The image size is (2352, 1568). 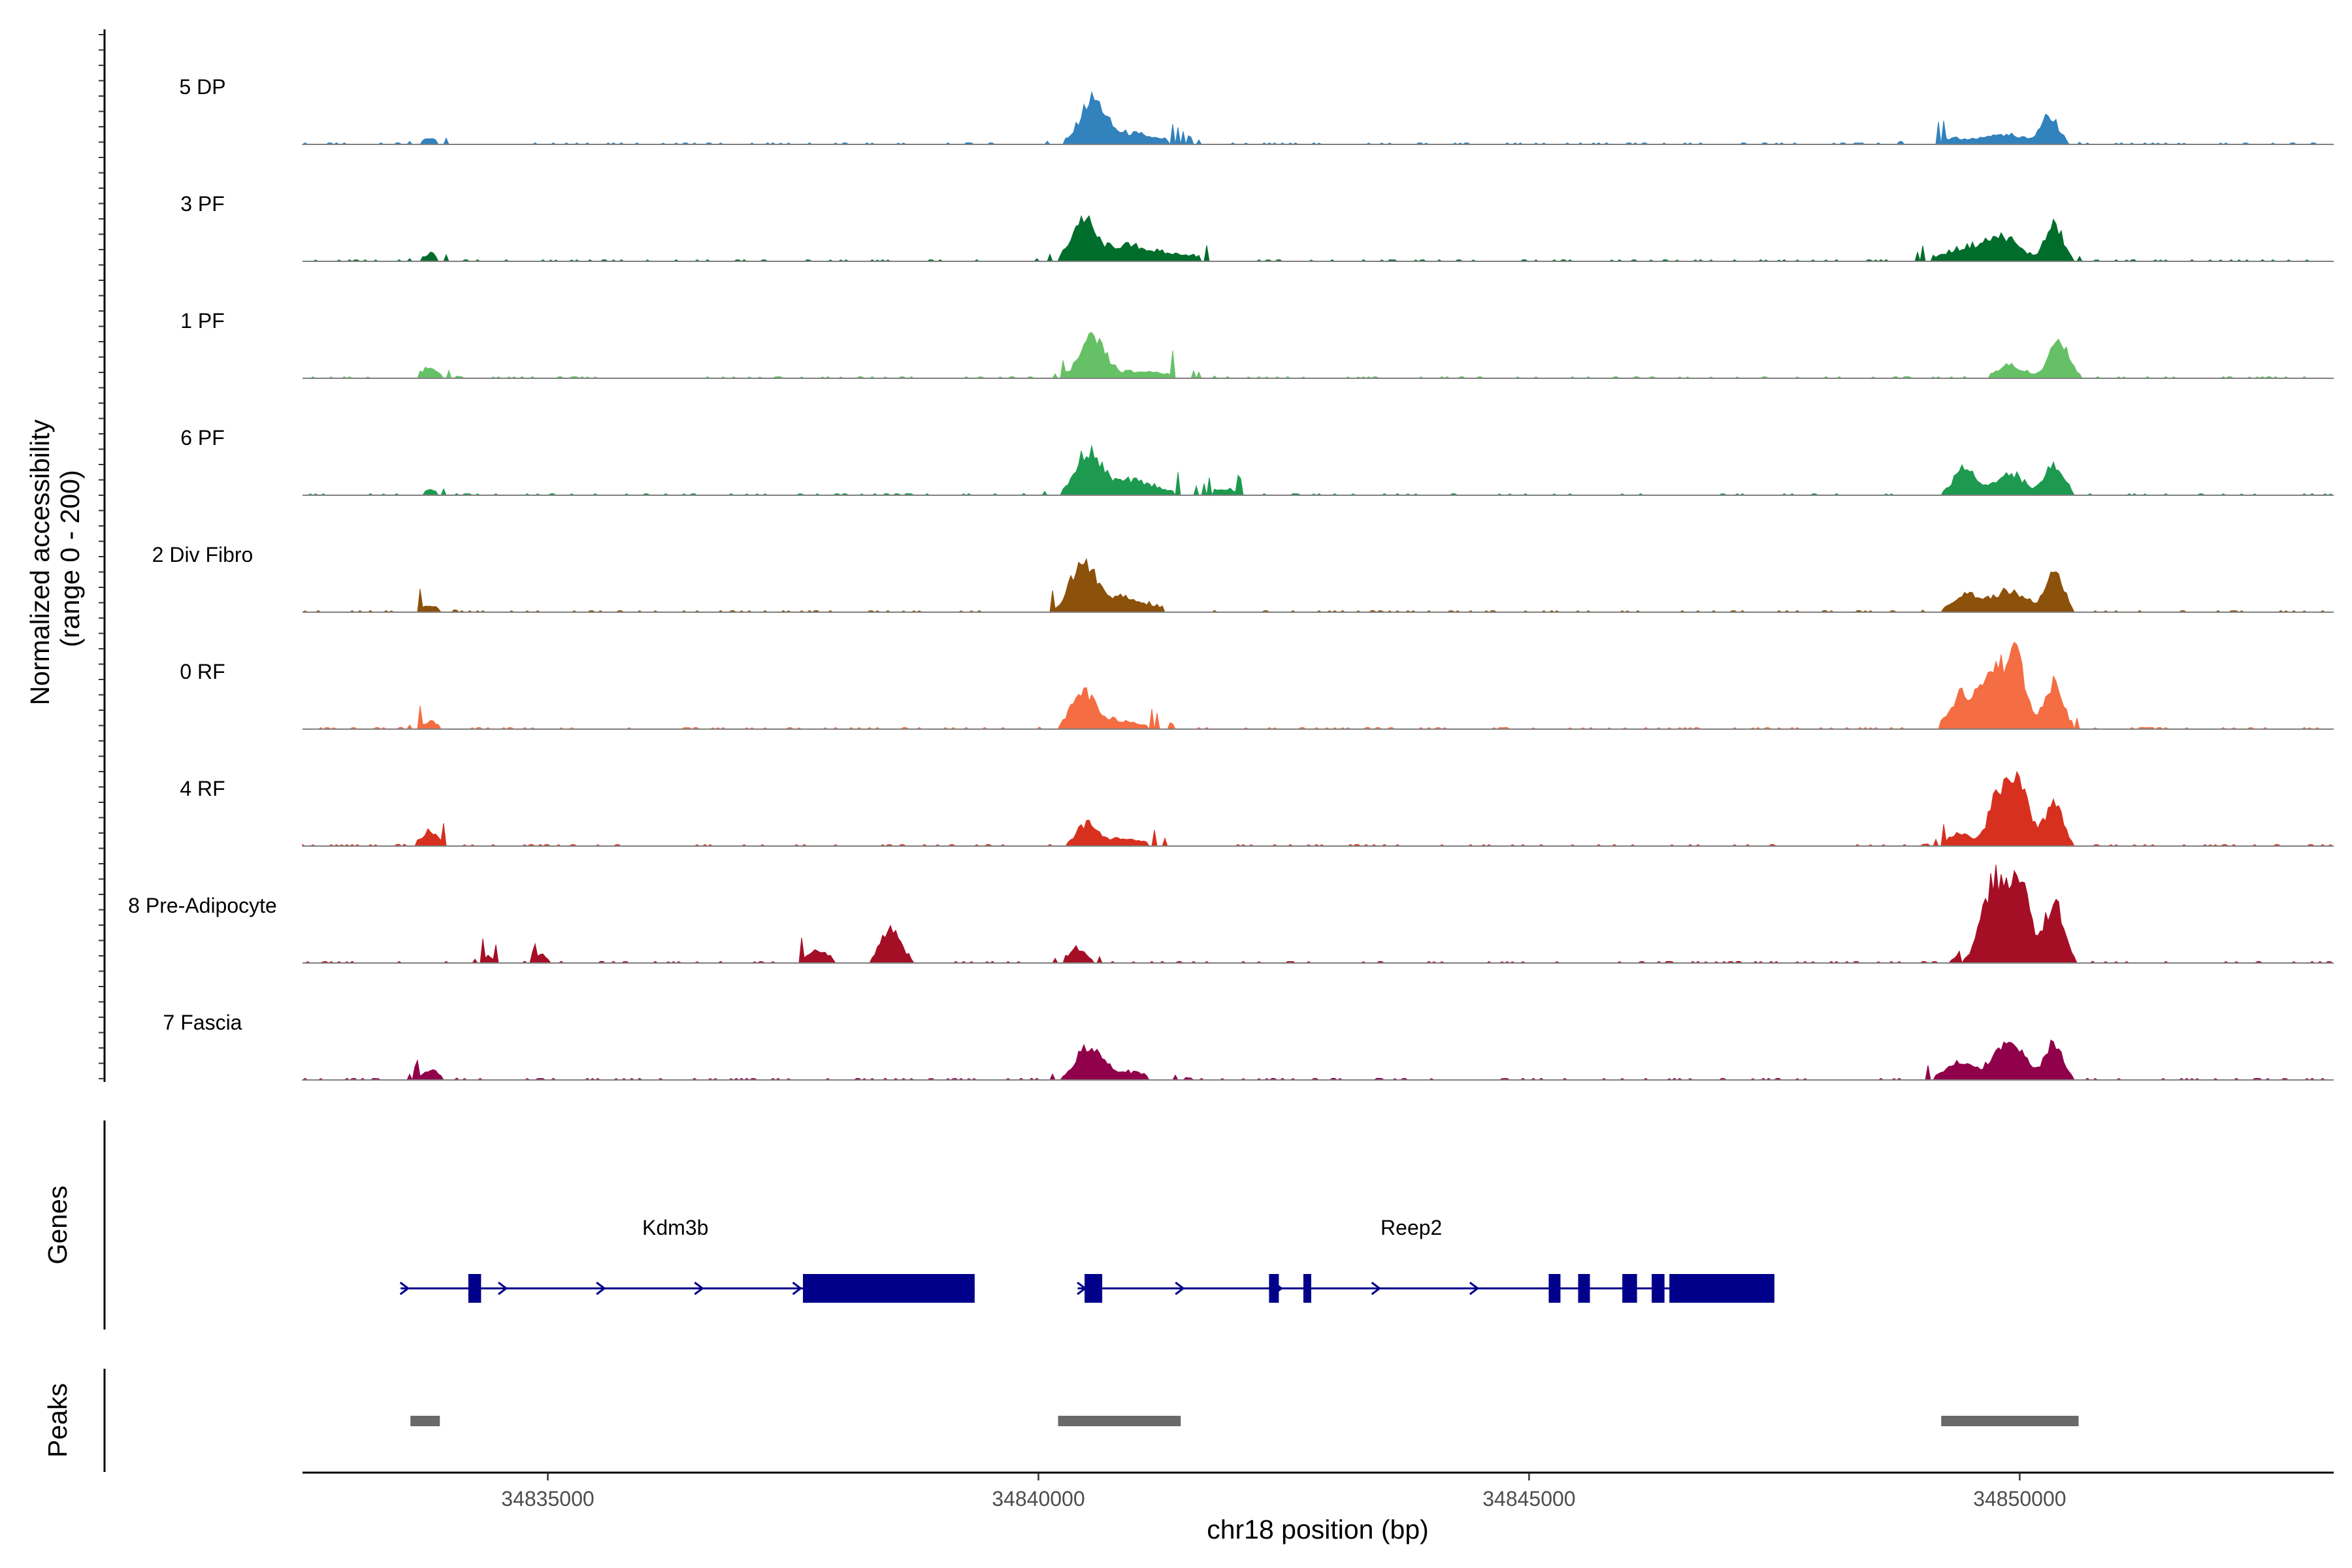 What do you see at coordinates (1411, 1227) in the screenshot?
I see `gene-label: Reep2` at bounding box center [1411, 1227].